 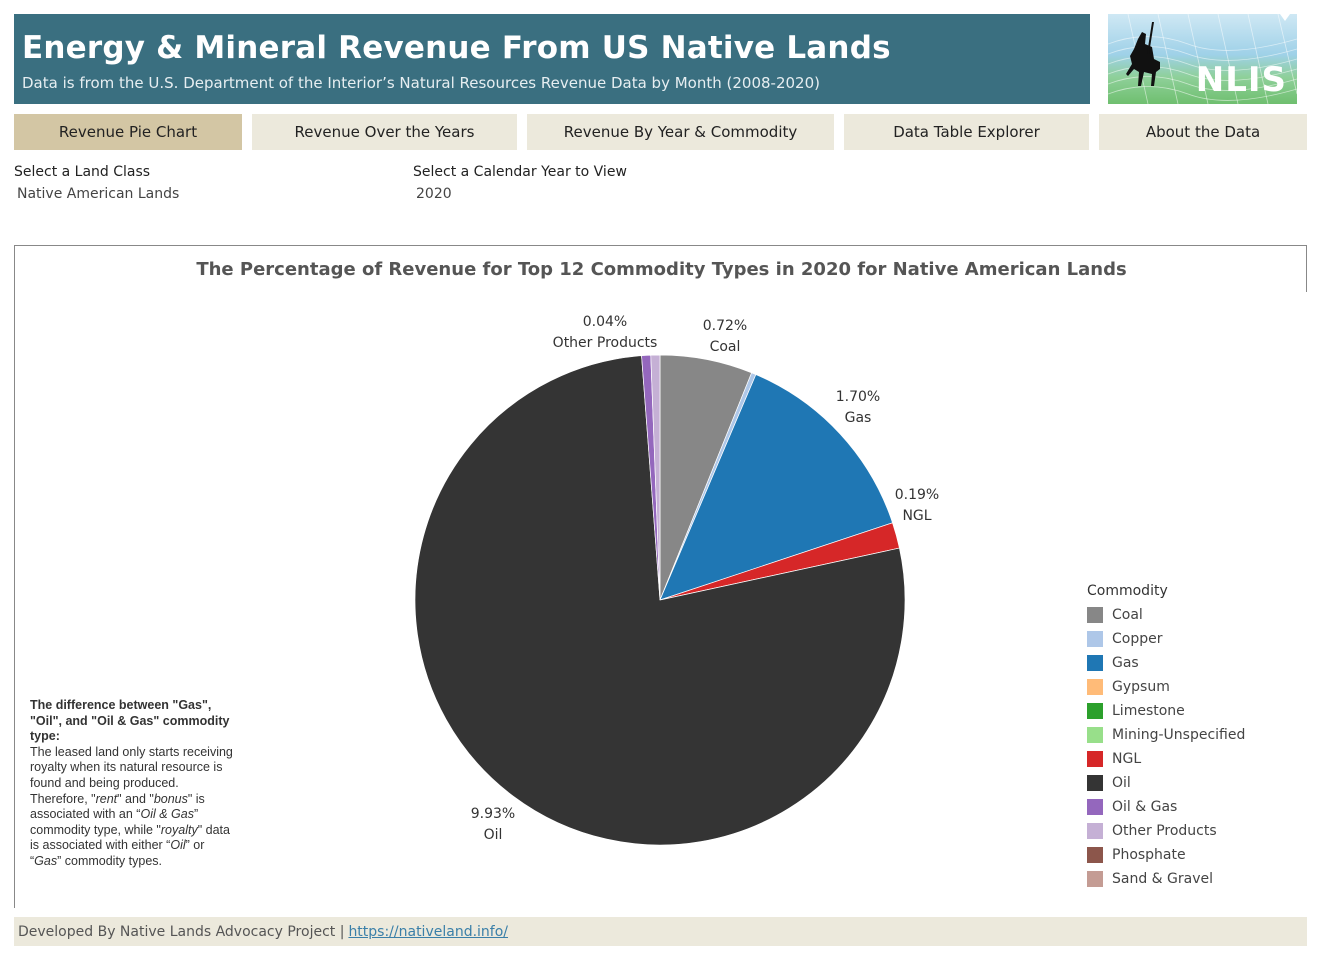 I want to click on land-class-label: Select a Land Class, so click(x=82, y=172).